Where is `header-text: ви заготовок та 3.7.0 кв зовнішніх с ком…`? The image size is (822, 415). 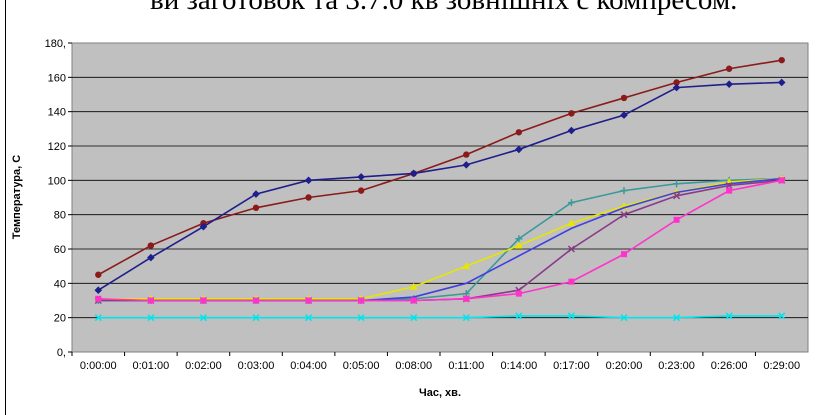
header-text: ви заготовок та 3.7.0 кв зовнішніх с ком… is located at coordinates (444, 8).